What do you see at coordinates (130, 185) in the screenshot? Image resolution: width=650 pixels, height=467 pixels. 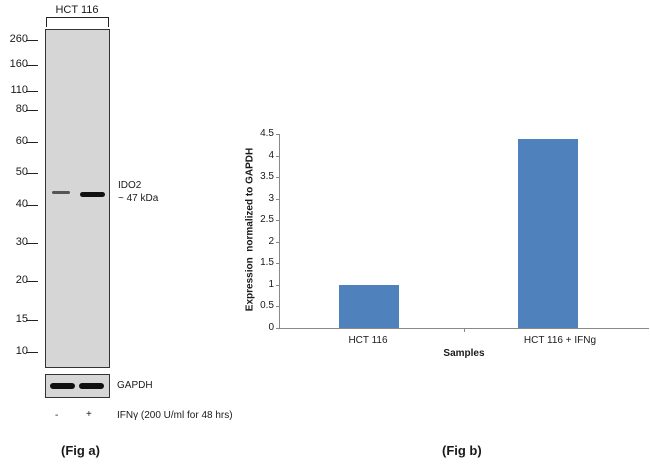 I see `band-label: IDO2` at bounding box center [130, 185].